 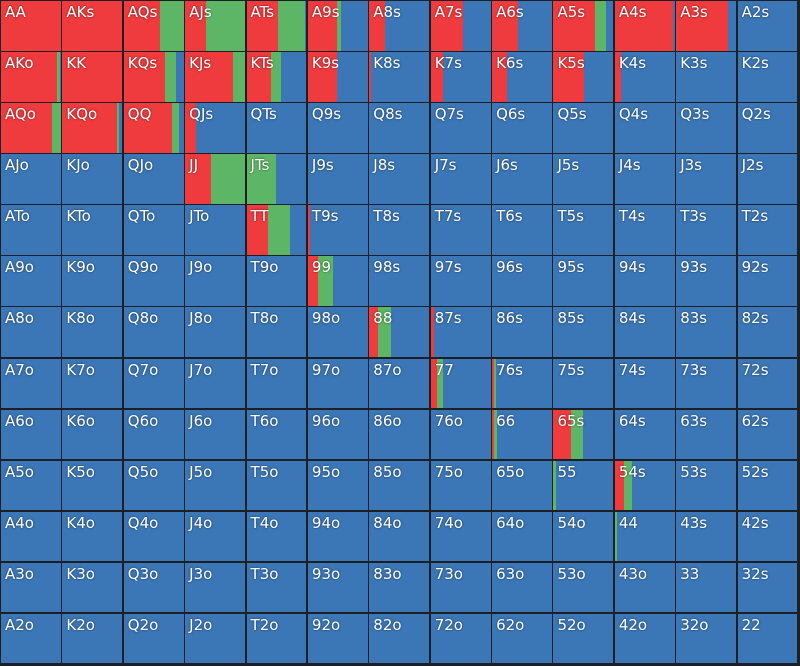 What do you see at coordinates (153, 434) in the screenshot?
I see `hand-cell: Q6o` at bounding box center [153, 434].